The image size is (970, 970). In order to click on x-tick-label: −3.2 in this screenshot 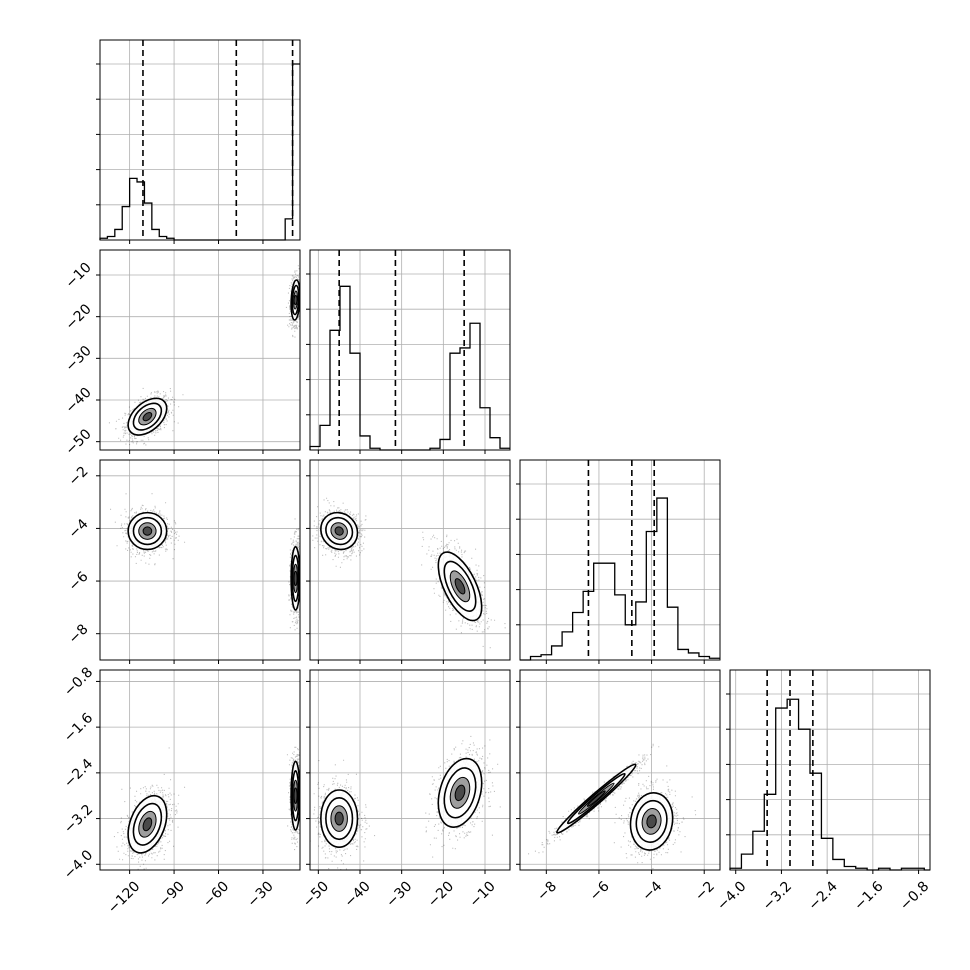, I will do `click(777, 895)`.